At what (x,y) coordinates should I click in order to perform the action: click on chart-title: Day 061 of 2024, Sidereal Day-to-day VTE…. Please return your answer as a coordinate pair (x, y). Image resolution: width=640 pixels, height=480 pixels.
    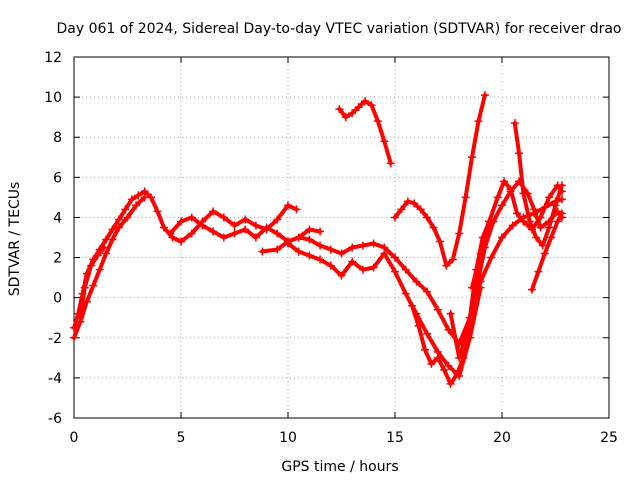
    Looking at the image, I should click on (338, 29).